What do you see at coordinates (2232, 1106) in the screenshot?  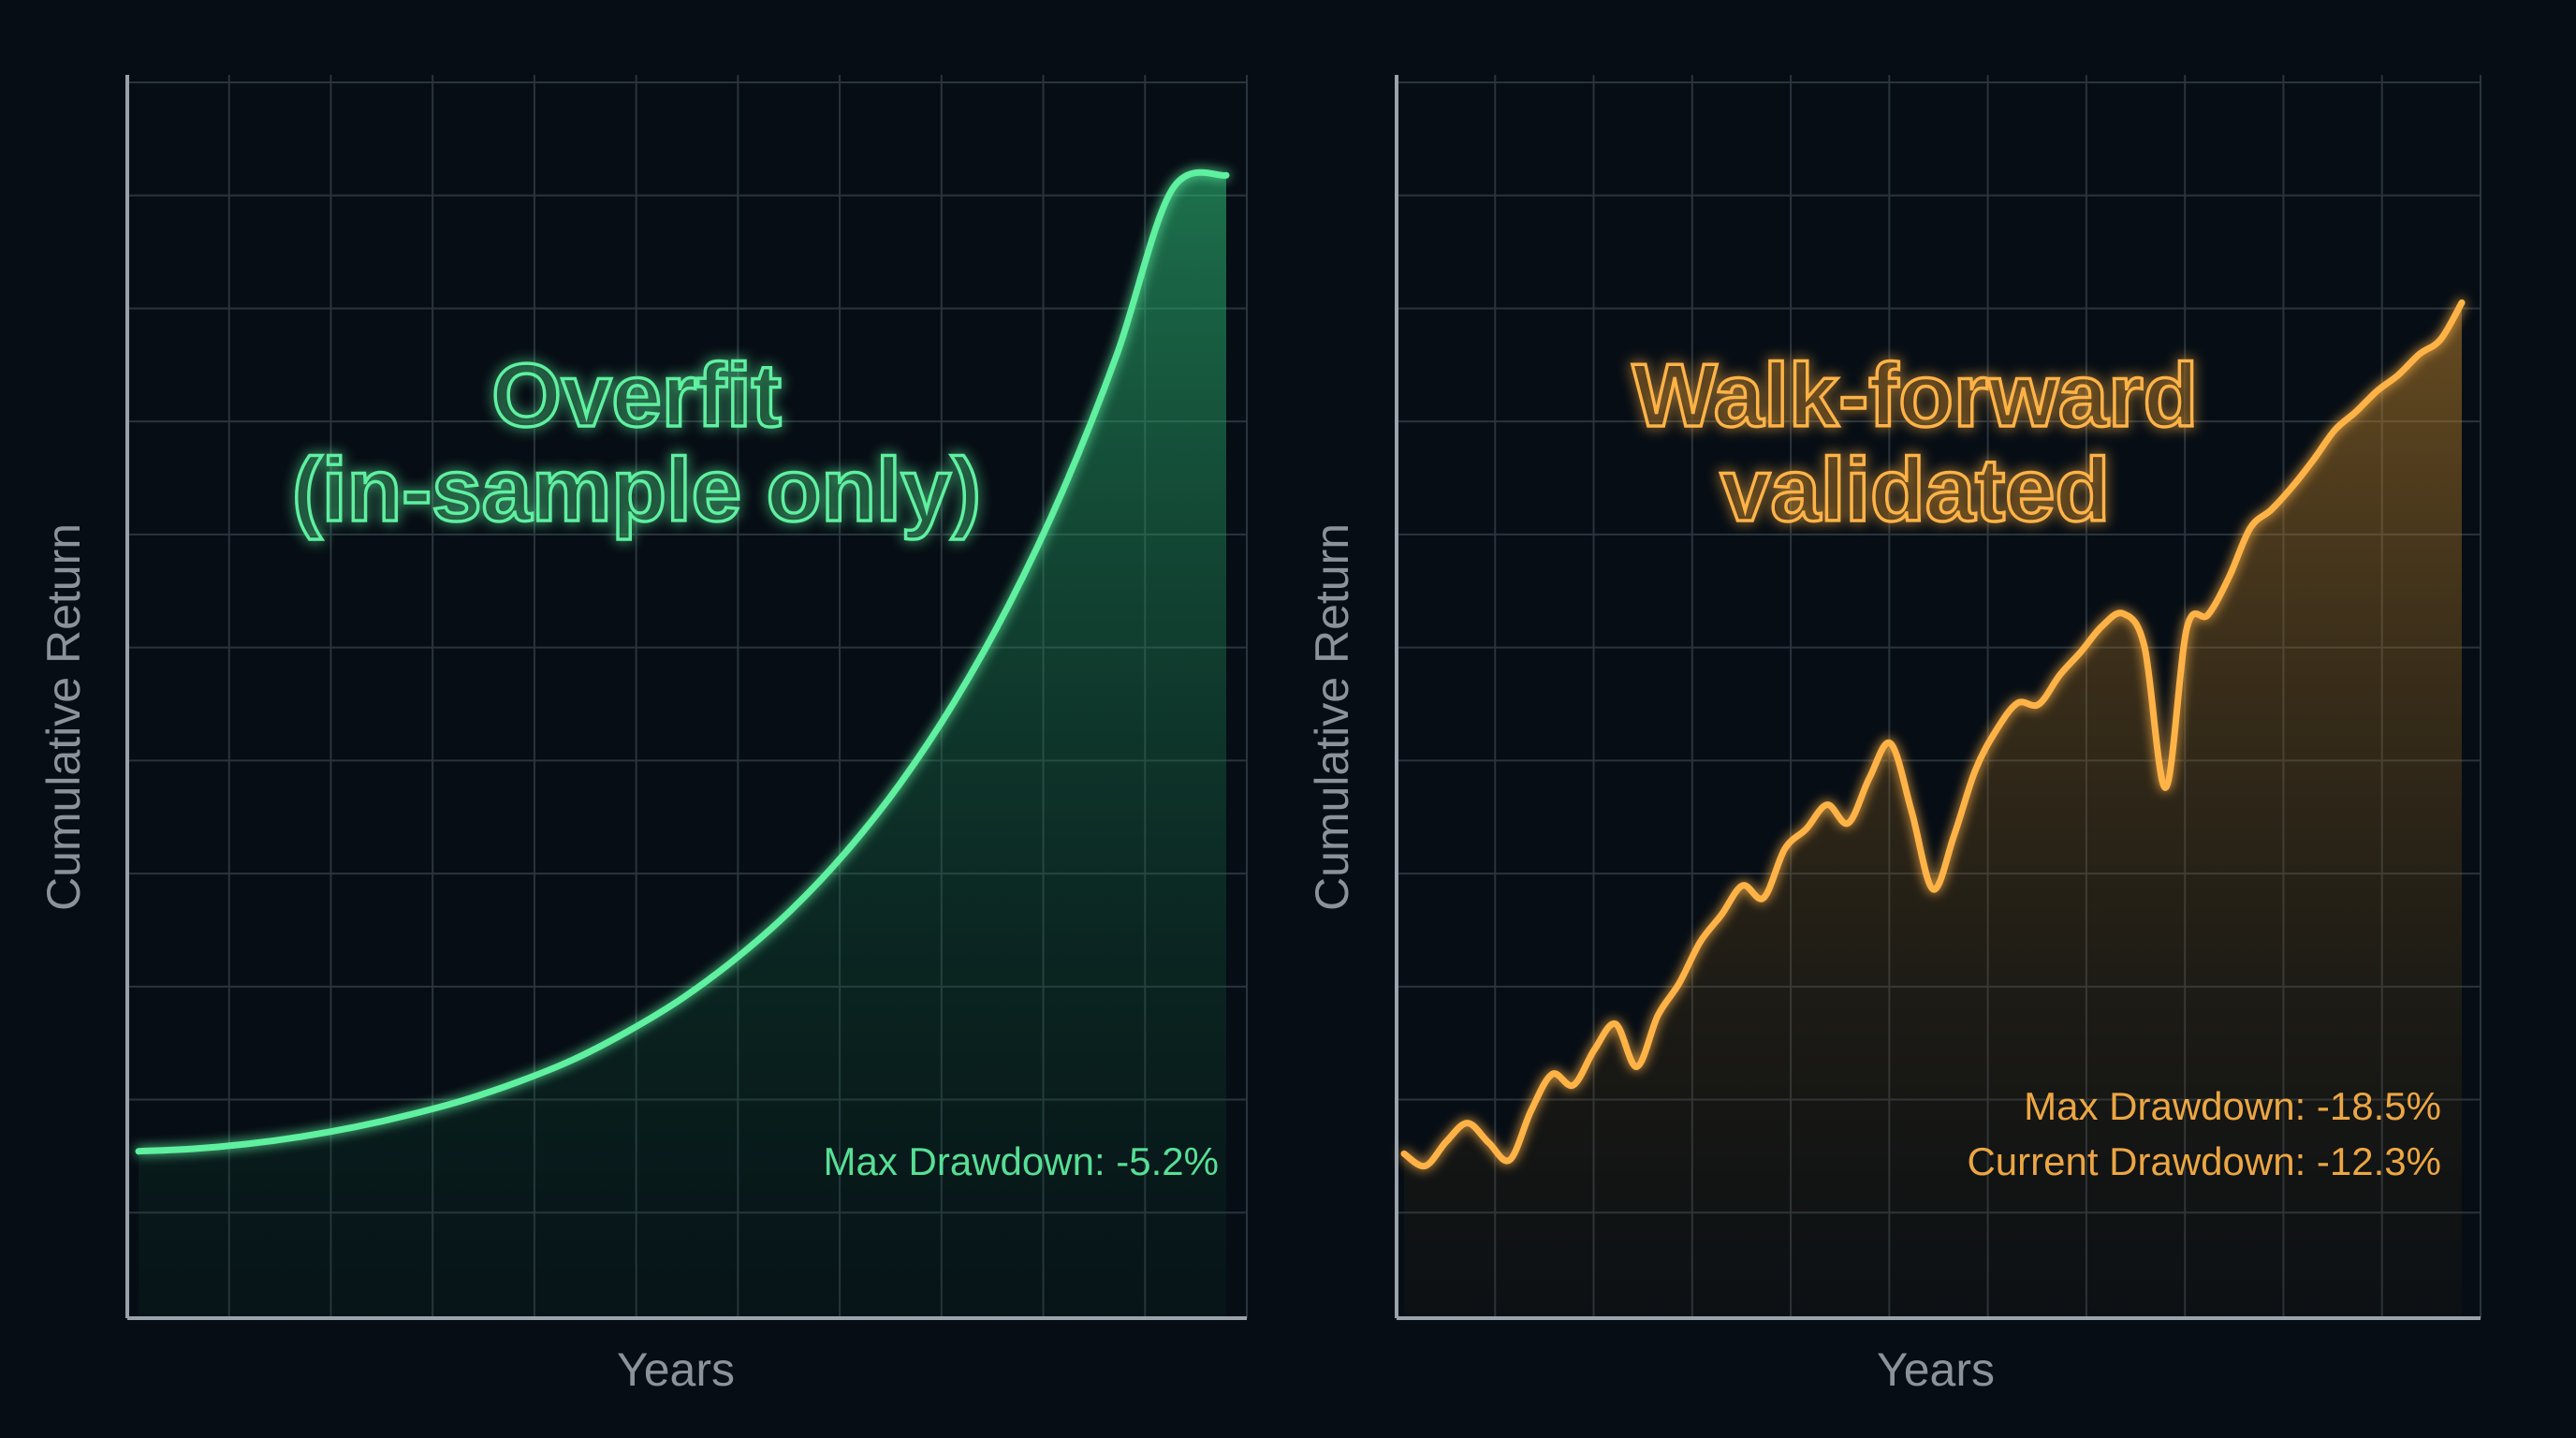 I see `drawdown-annotation: Max Drawdown: -18.5%` at bounding box center [2232, 1106].